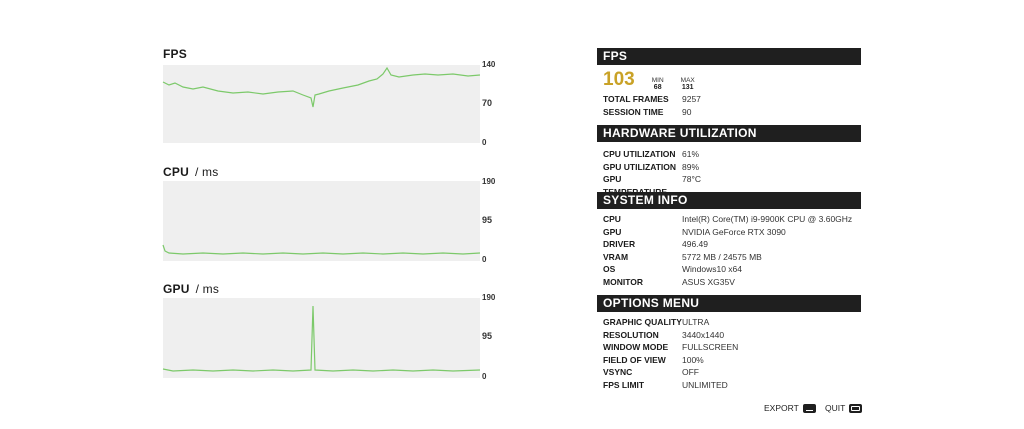  What do you see at coordinates (671, 347) in the screenshot?
I see `options-row: WINDOW MODE FULLSCREEN` at bounding box center [671, 347].